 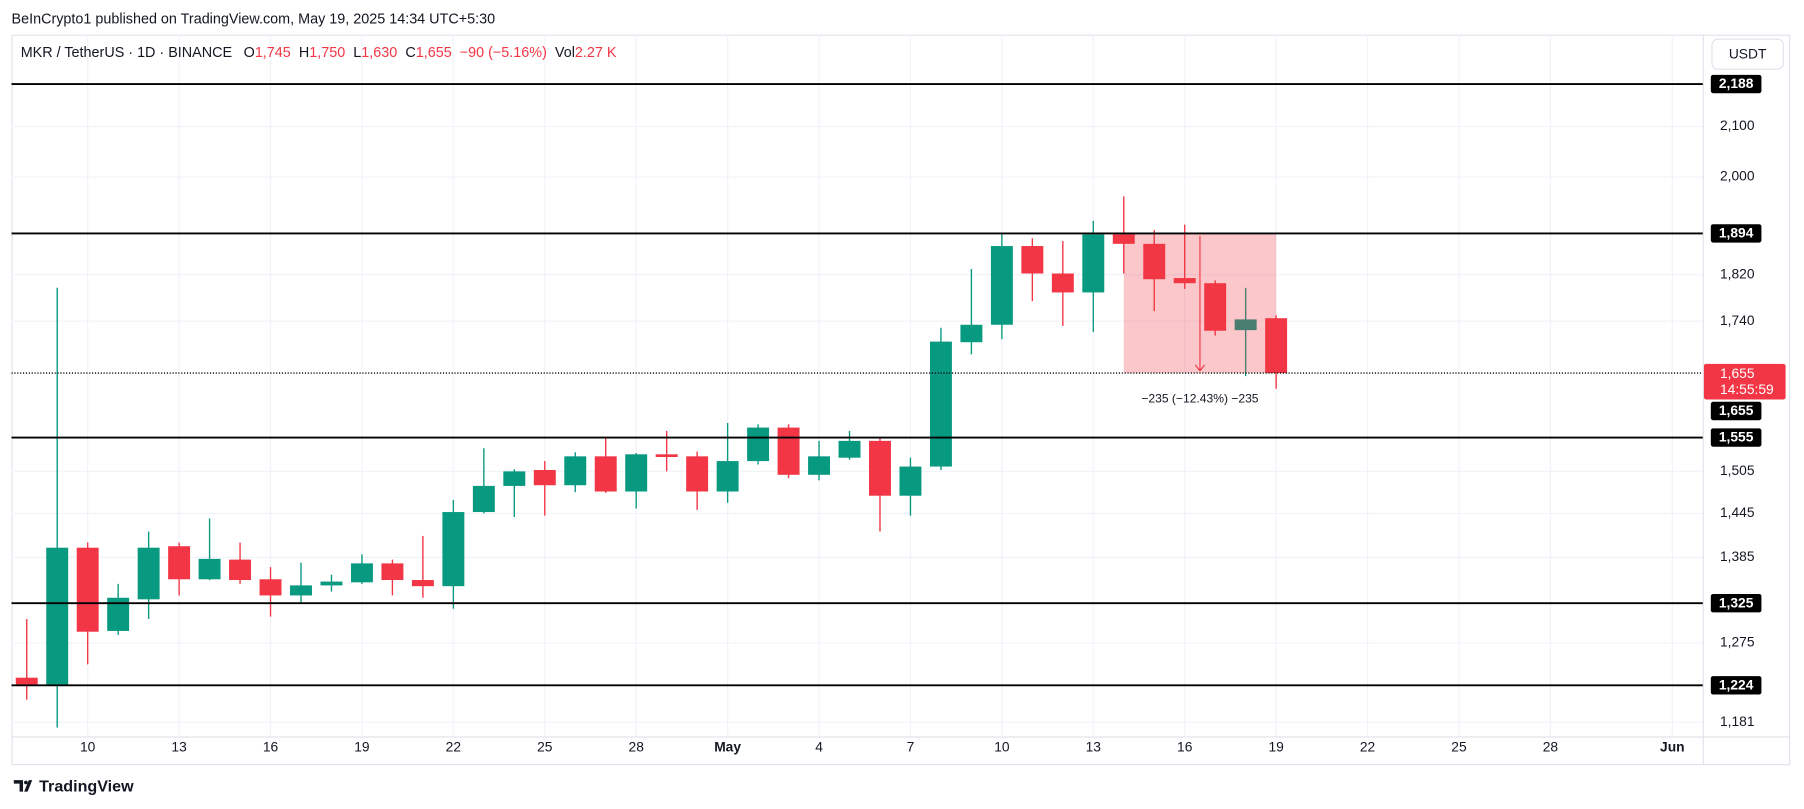 What do you see at coordinates (249, 53) in the screenshot?
I see `ohlc-key: O` at bounding box center [249, 53].